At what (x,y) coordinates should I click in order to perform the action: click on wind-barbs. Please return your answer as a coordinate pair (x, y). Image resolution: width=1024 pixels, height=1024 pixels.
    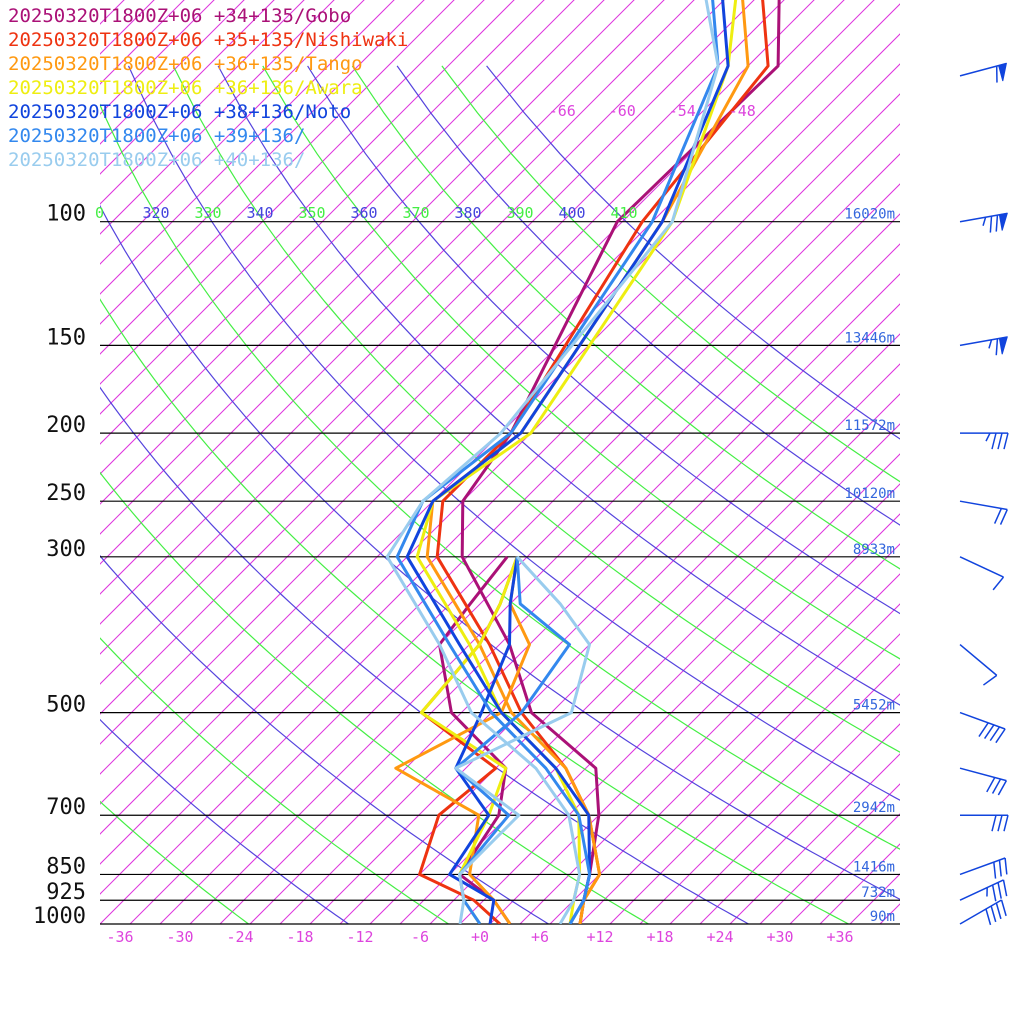
    Looking at the image, I should click on (984, 494).